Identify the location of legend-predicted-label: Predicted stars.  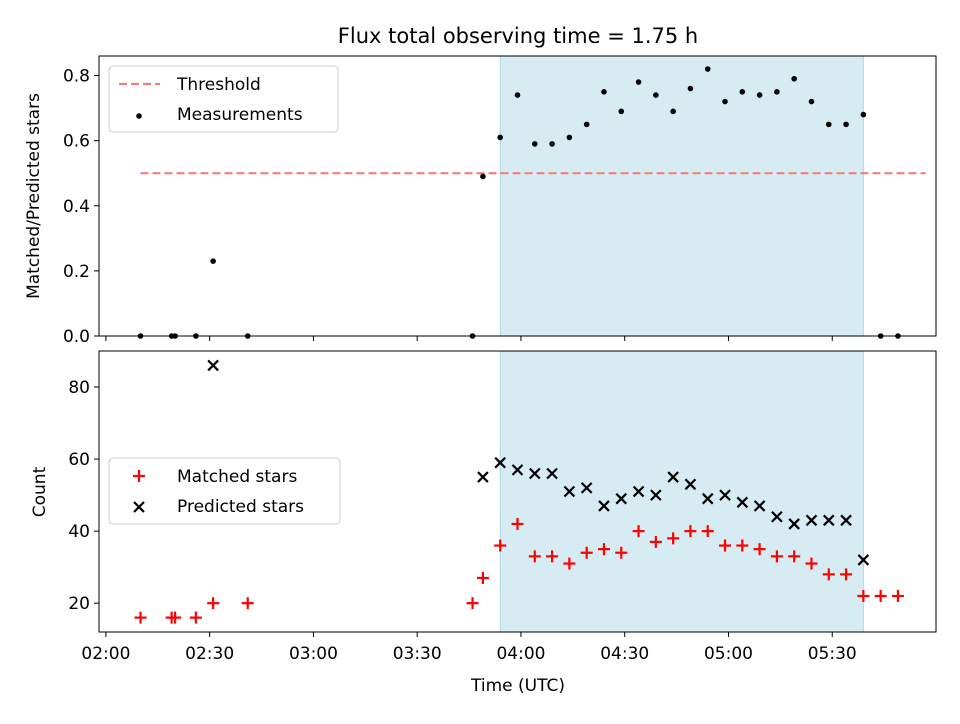
(240, 507).